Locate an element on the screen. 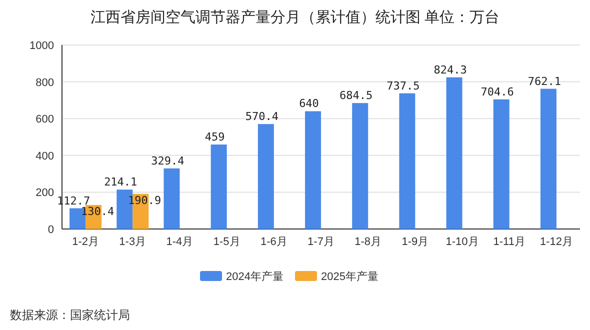 This screenshot has height=330, width=590. data-label: 459 is located at coordinates (214, 137).